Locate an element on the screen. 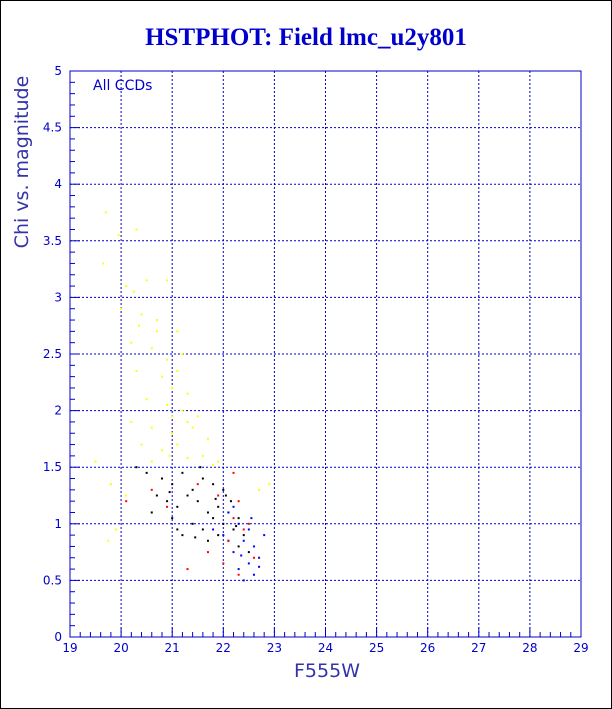 Image resolution: width=612 pixels, height=709 pixels. x-tick-label: 27 is located at coordinates (478, 648).